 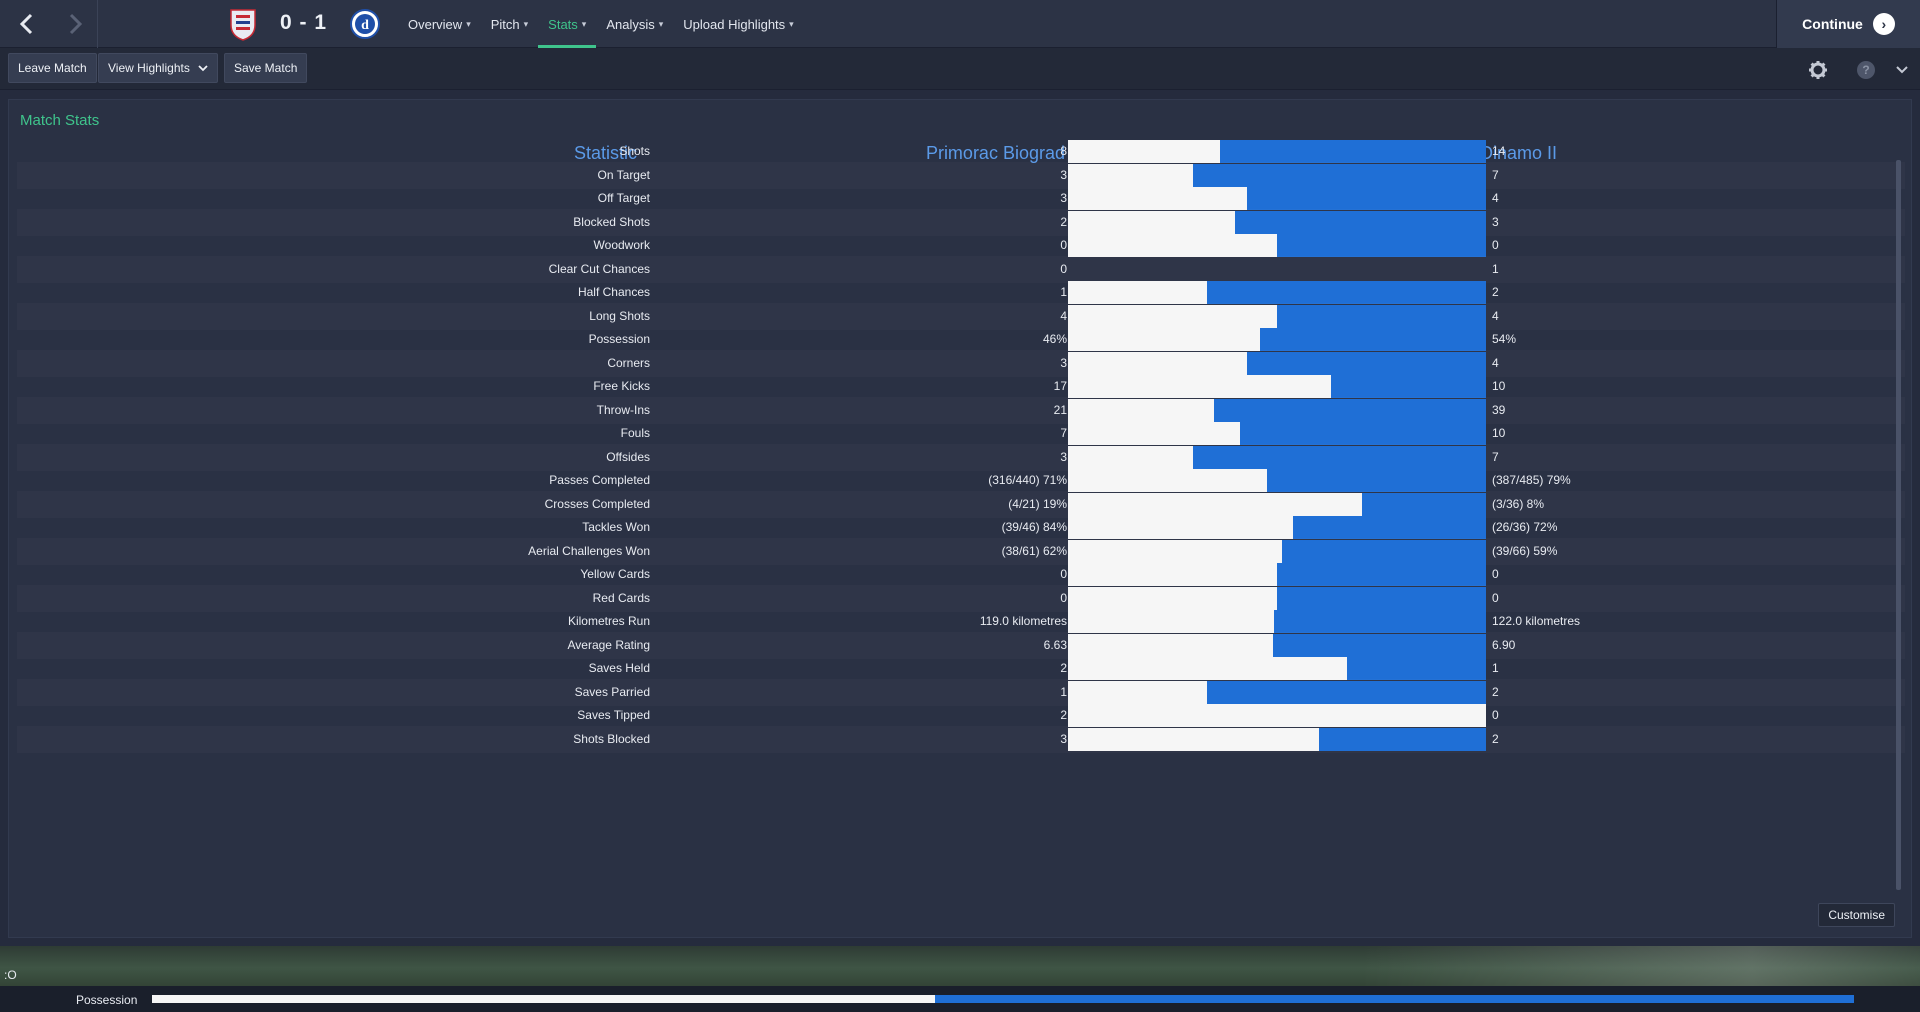 What do you see at coordinates (75, 24) in the screenshot?
I see `forward-arrow-icon` at bounding box center [75, 24].